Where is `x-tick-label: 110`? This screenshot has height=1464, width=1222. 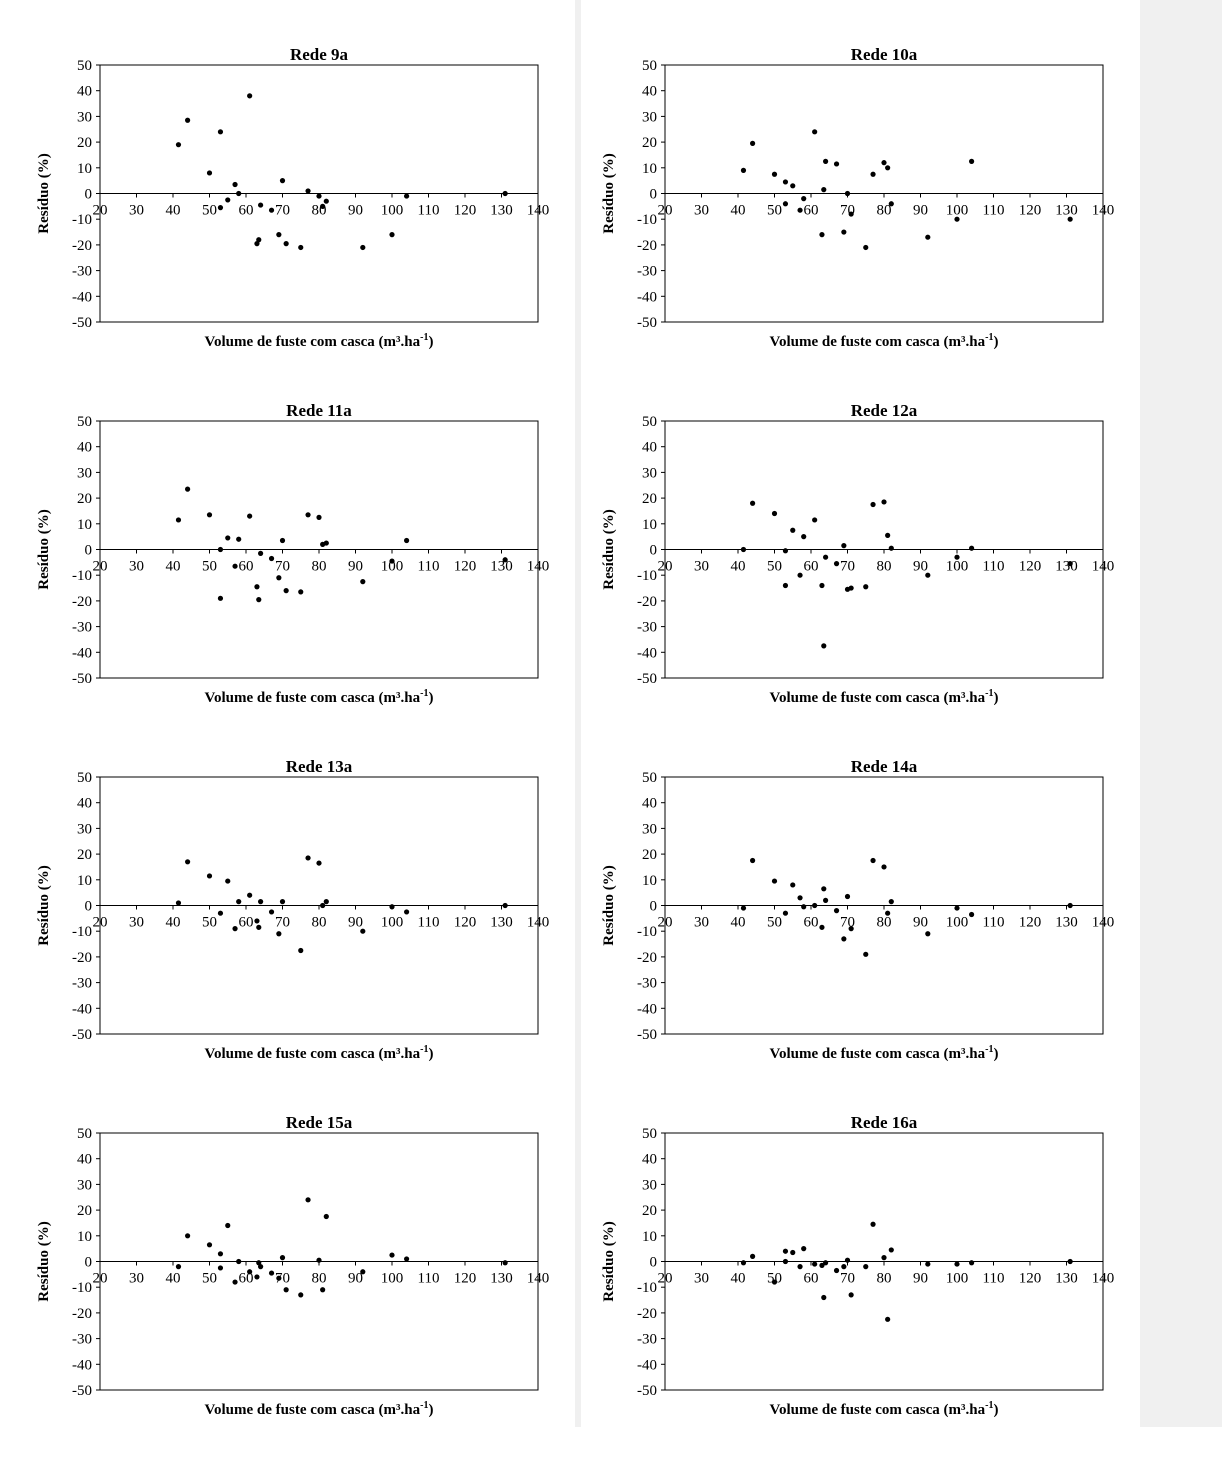
x-tick-label: 110 is located at coordinates (994, 211).